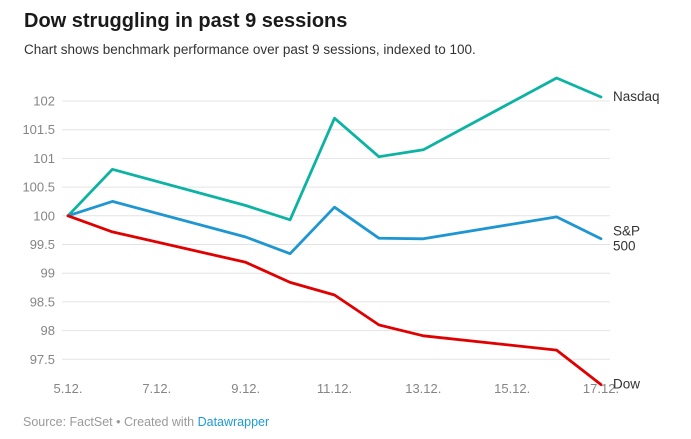 The width and height of the screenshot is (691, 439). Describe the element at coordinates (42, 301) in the screenshot. I see `y-axis-tick-label: 98.5` at that location.